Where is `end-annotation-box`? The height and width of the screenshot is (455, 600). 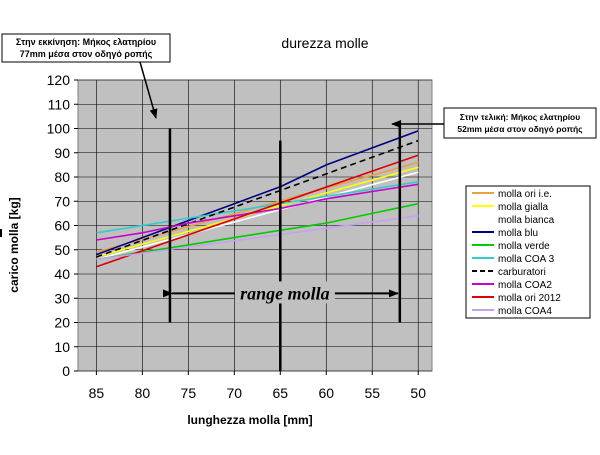
end-annotation-box is located at coordinates (520, 123).